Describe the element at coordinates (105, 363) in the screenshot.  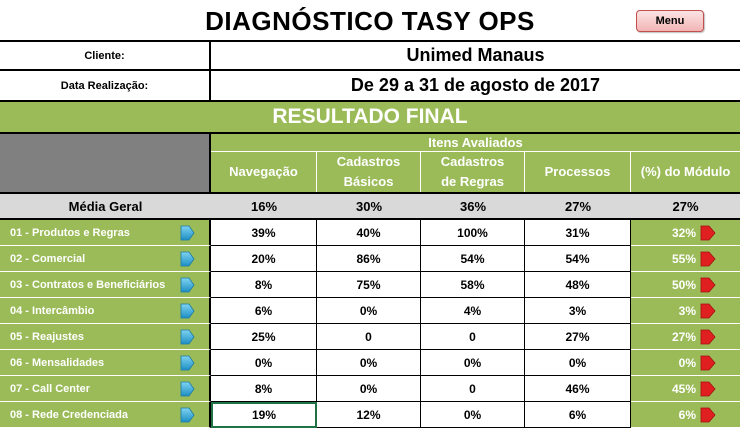
I see `module-name: 06 - Mensalidades` at that location.